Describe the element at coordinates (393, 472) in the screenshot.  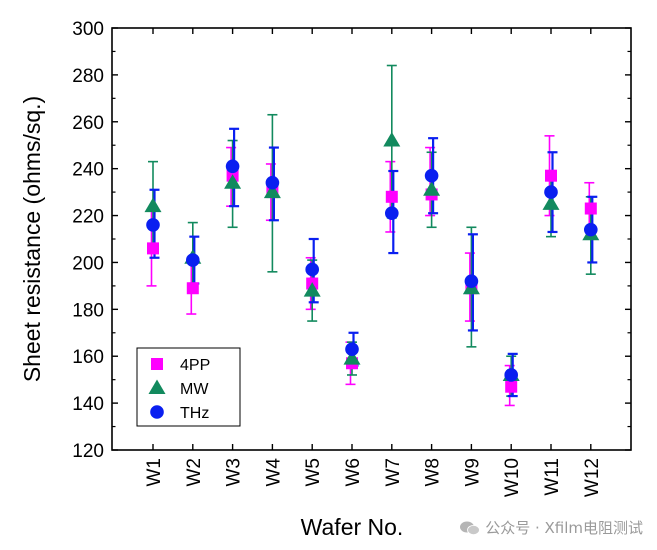
I see `x-tick-label: W7` at that location.